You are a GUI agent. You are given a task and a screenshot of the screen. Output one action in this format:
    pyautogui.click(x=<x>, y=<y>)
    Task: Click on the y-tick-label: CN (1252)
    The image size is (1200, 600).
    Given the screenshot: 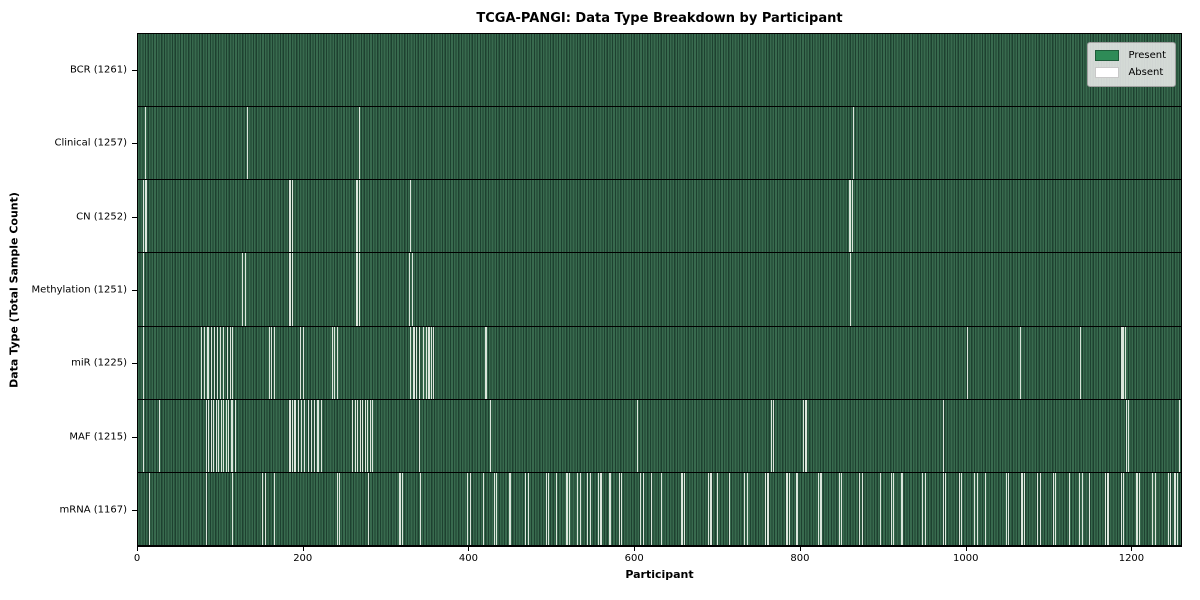 What is the action you would take?
    pyautogui.click(x=101, y=217)
    